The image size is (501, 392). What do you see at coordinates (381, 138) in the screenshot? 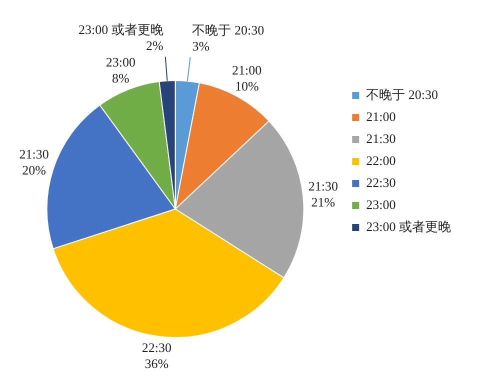
I see `legend-label: 21:30` at bounding box center [381, 138].